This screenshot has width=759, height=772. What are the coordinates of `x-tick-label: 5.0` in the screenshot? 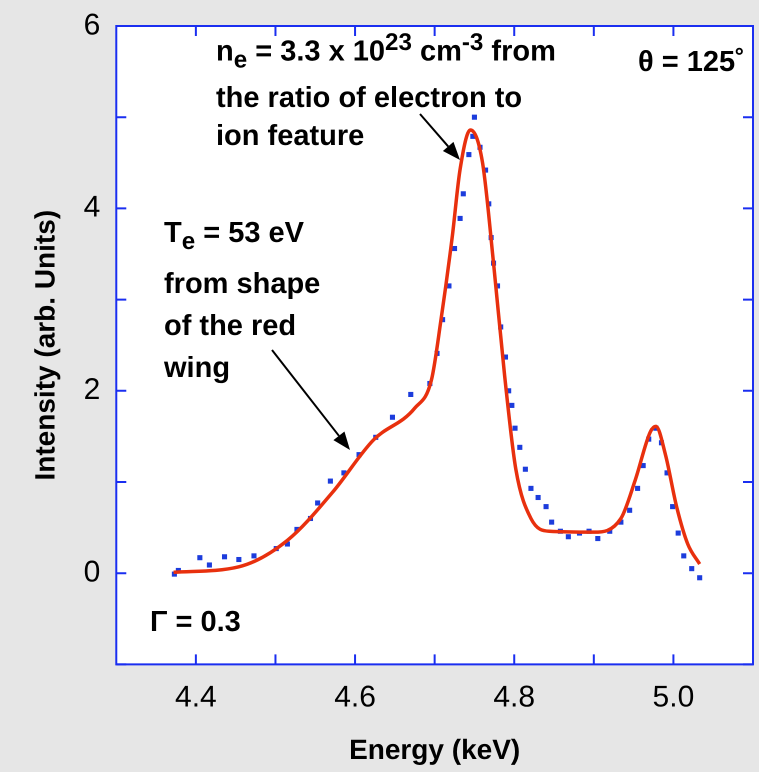 It's located at (673, 697).